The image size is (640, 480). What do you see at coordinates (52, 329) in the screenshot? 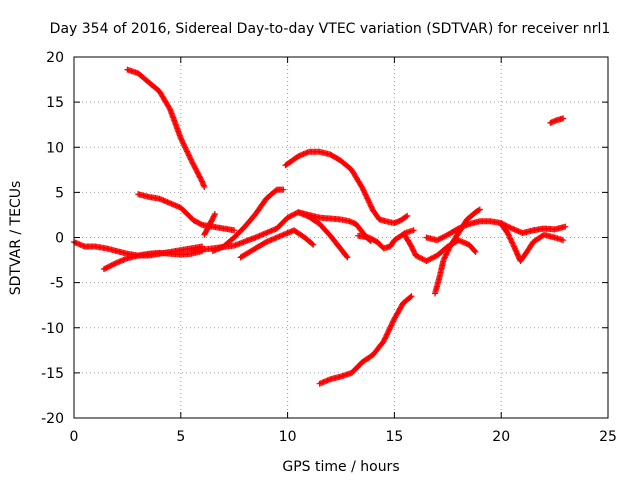
I see `y-tick-label: -10` at bounding box center [52, 329].